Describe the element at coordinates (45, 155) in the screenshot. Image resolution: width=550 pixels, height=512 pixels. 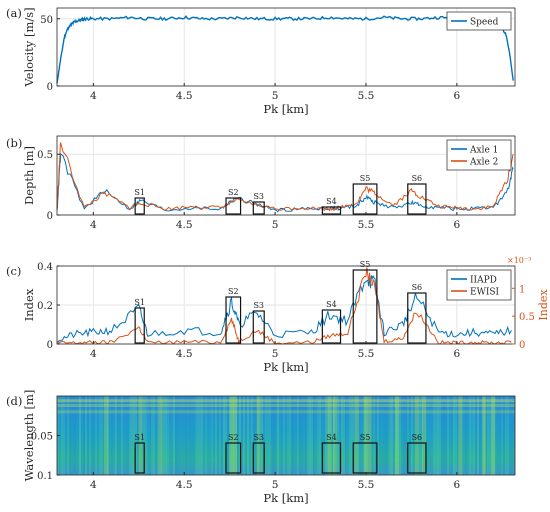
I see `y-tick-label: 0.5` at that location.